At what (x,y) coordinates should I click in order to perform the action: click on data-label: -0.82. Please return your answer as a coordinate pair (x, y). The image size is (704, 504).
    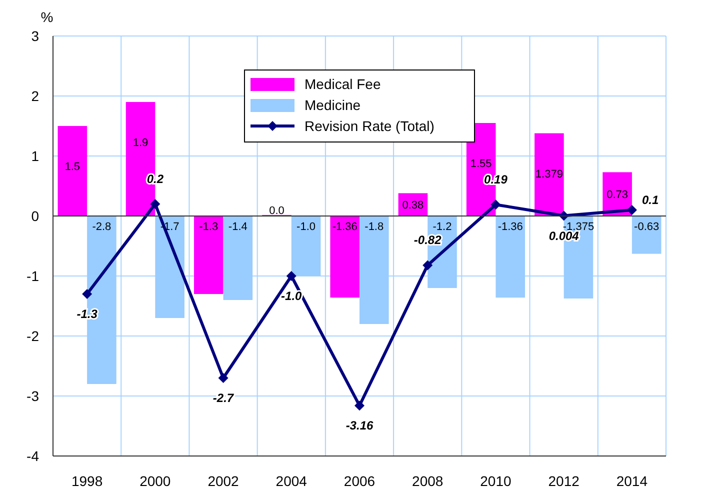
    Looking at the image, I should click on (428, 240).